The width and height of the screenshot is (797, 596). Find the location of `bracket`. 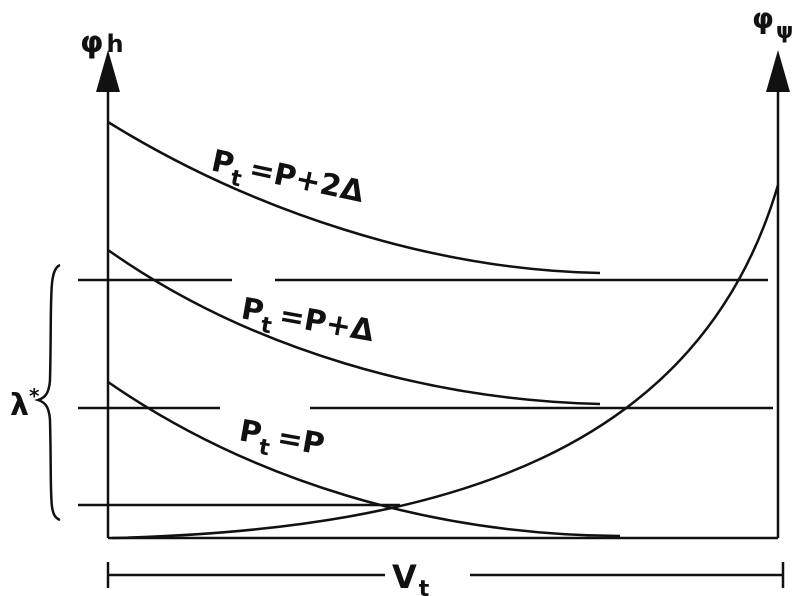

bracket is located at coordinates (47, 392).